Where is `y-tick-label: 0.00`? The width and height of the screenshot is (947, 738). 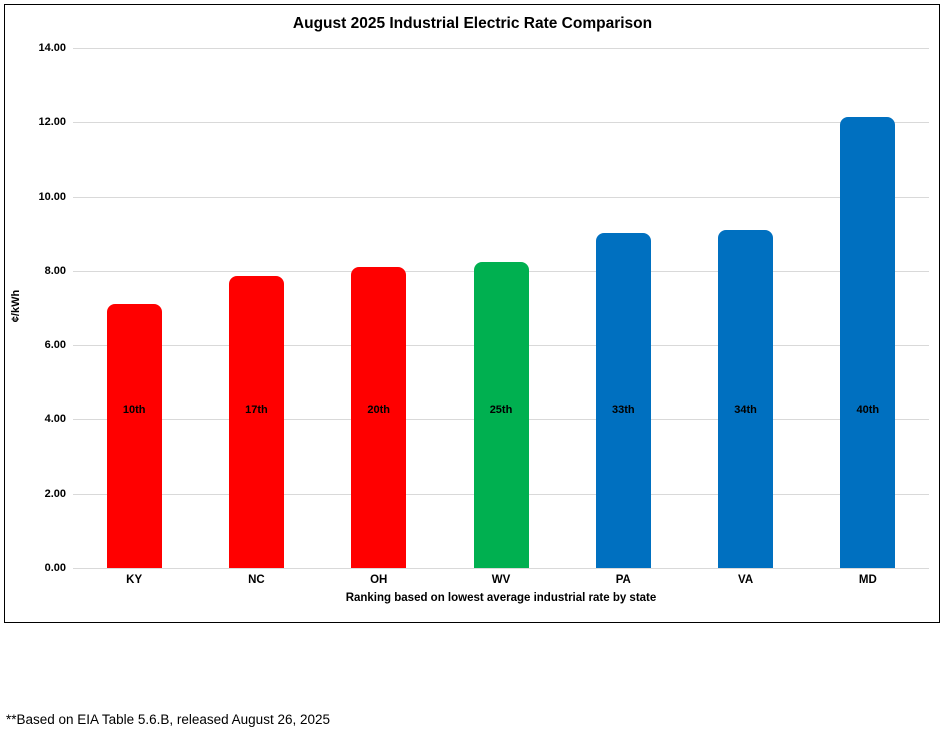 y-tick-label: 0.00 is located at coordinates (55, 568).